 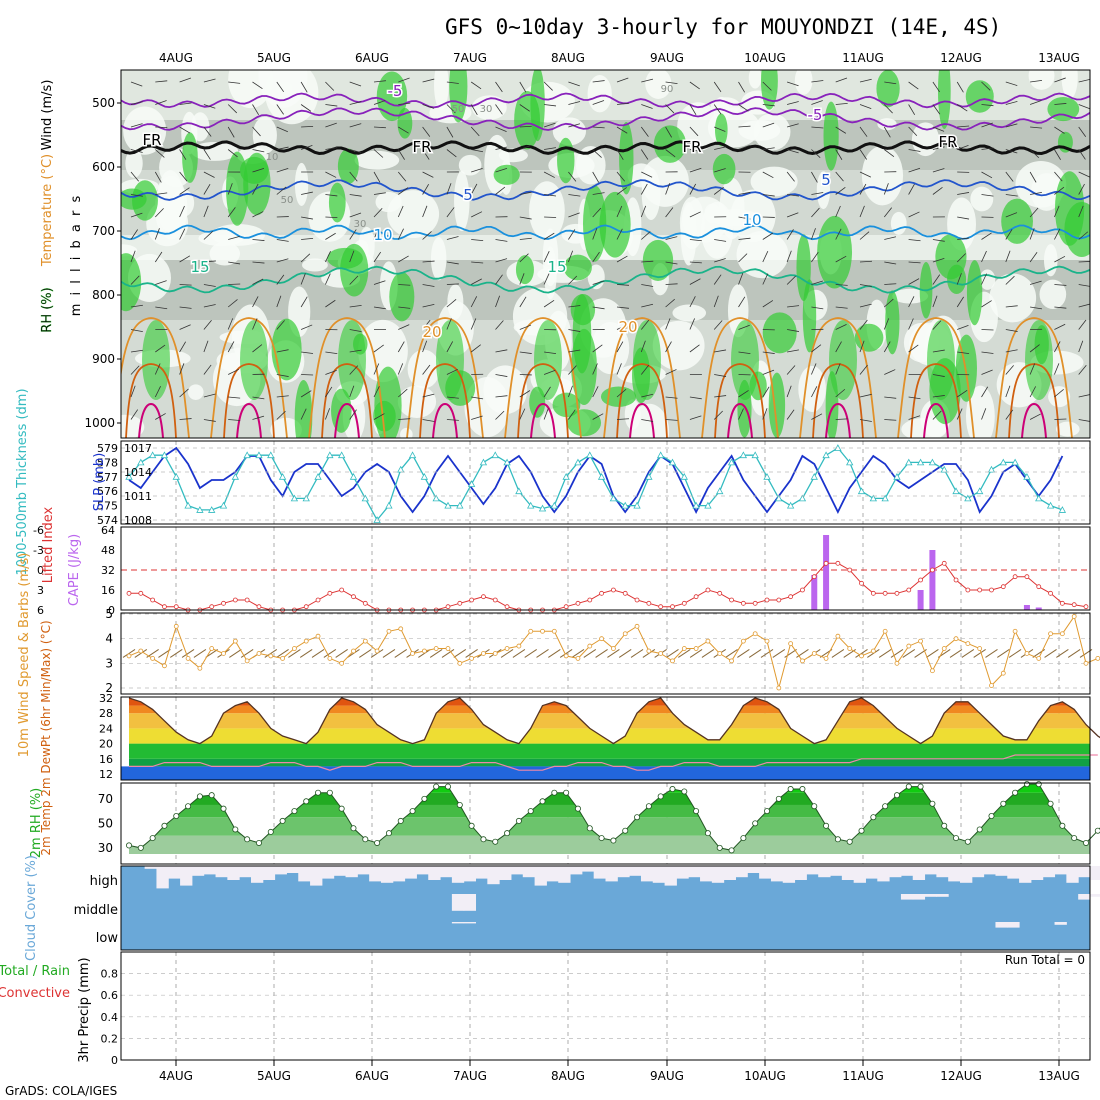 What do you see at coordinates (111, 610) in the screenshot?
I see `y-tick-cape: 0` at bounding box center [111, 610].